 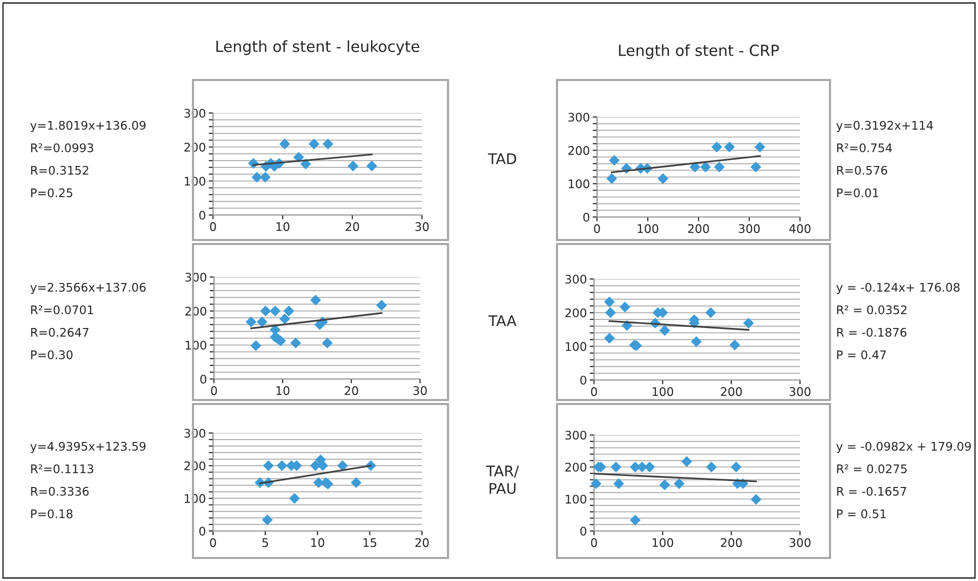 I want to click on text: P = 0.47, so click(x=861, y=355).